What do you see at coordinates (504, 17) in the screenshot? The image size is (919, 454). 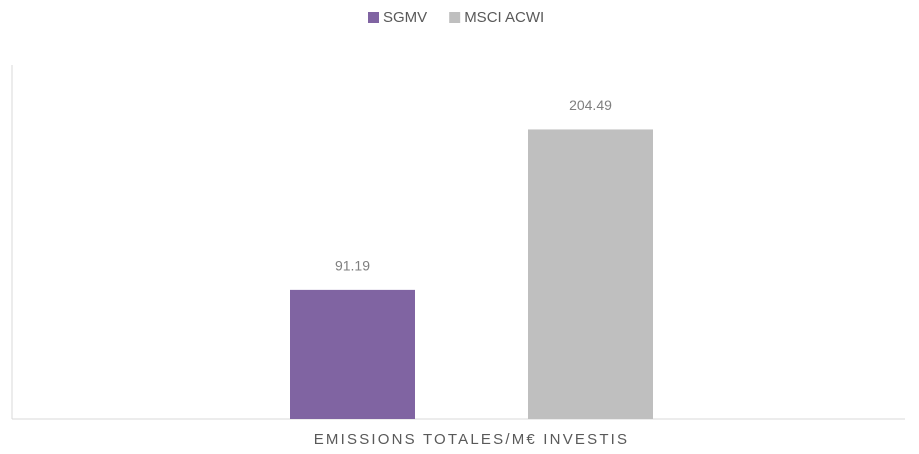 I see `legend-label: MSCI ACWI` at bounding box center [504, 17].